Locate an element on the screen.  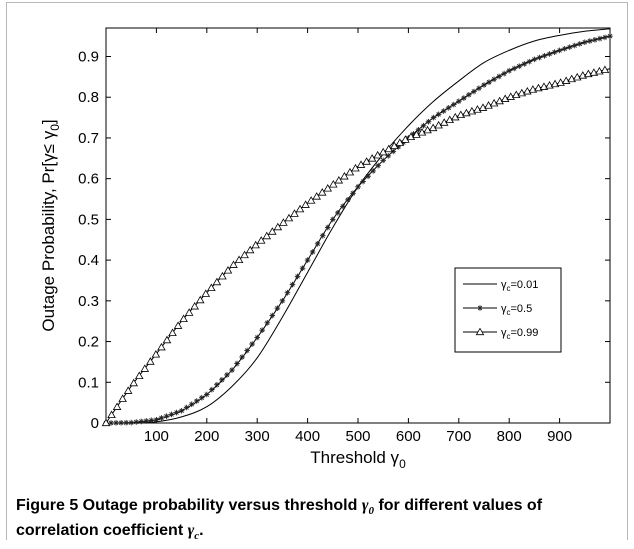
y-tick-label: 0.4 is located at coordinates (88, 260).